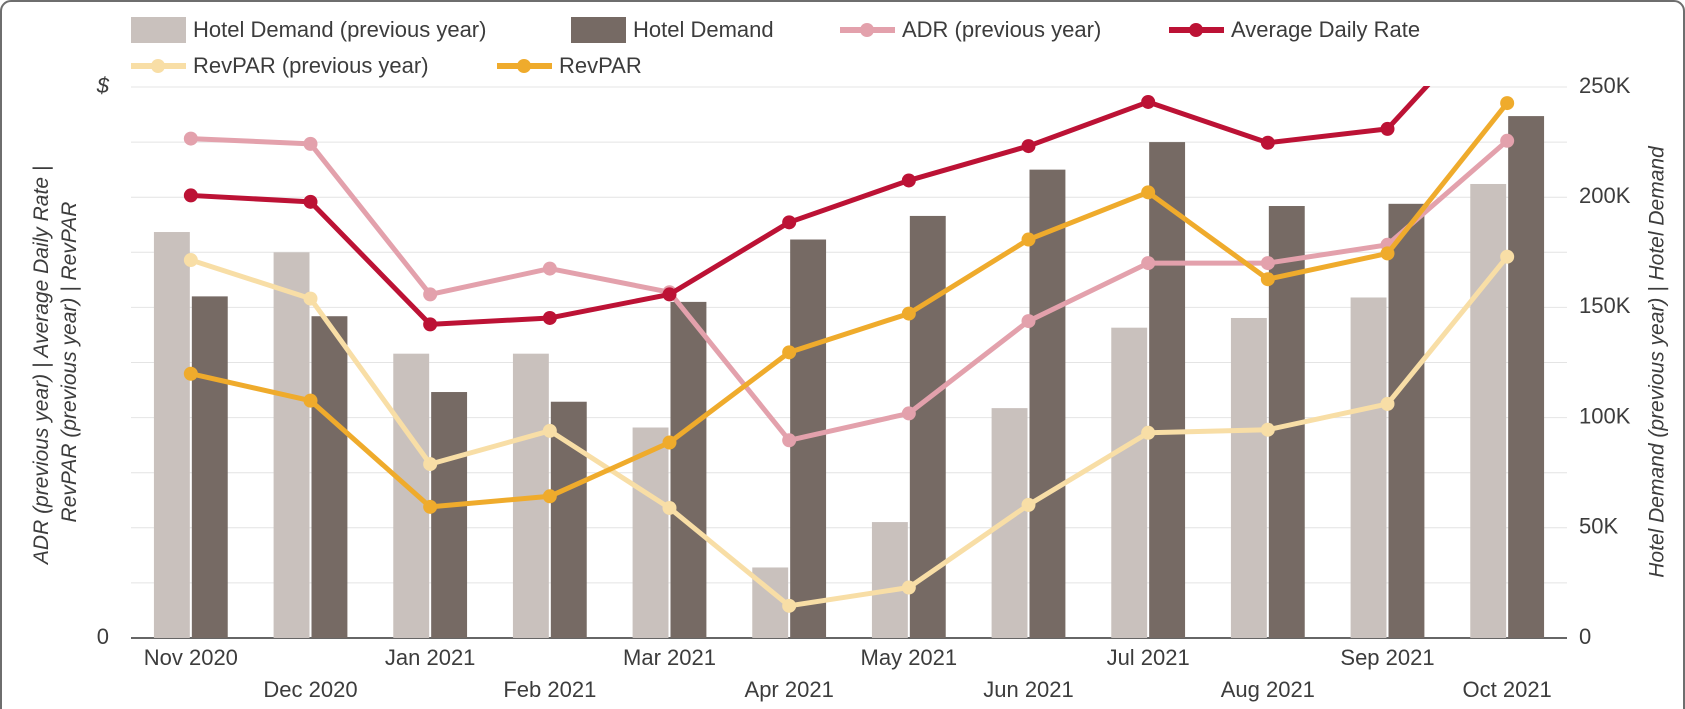 This screenshot has width=1685, height=709. I want to click on y2-tick-label: 150K, so click(1605, 305).